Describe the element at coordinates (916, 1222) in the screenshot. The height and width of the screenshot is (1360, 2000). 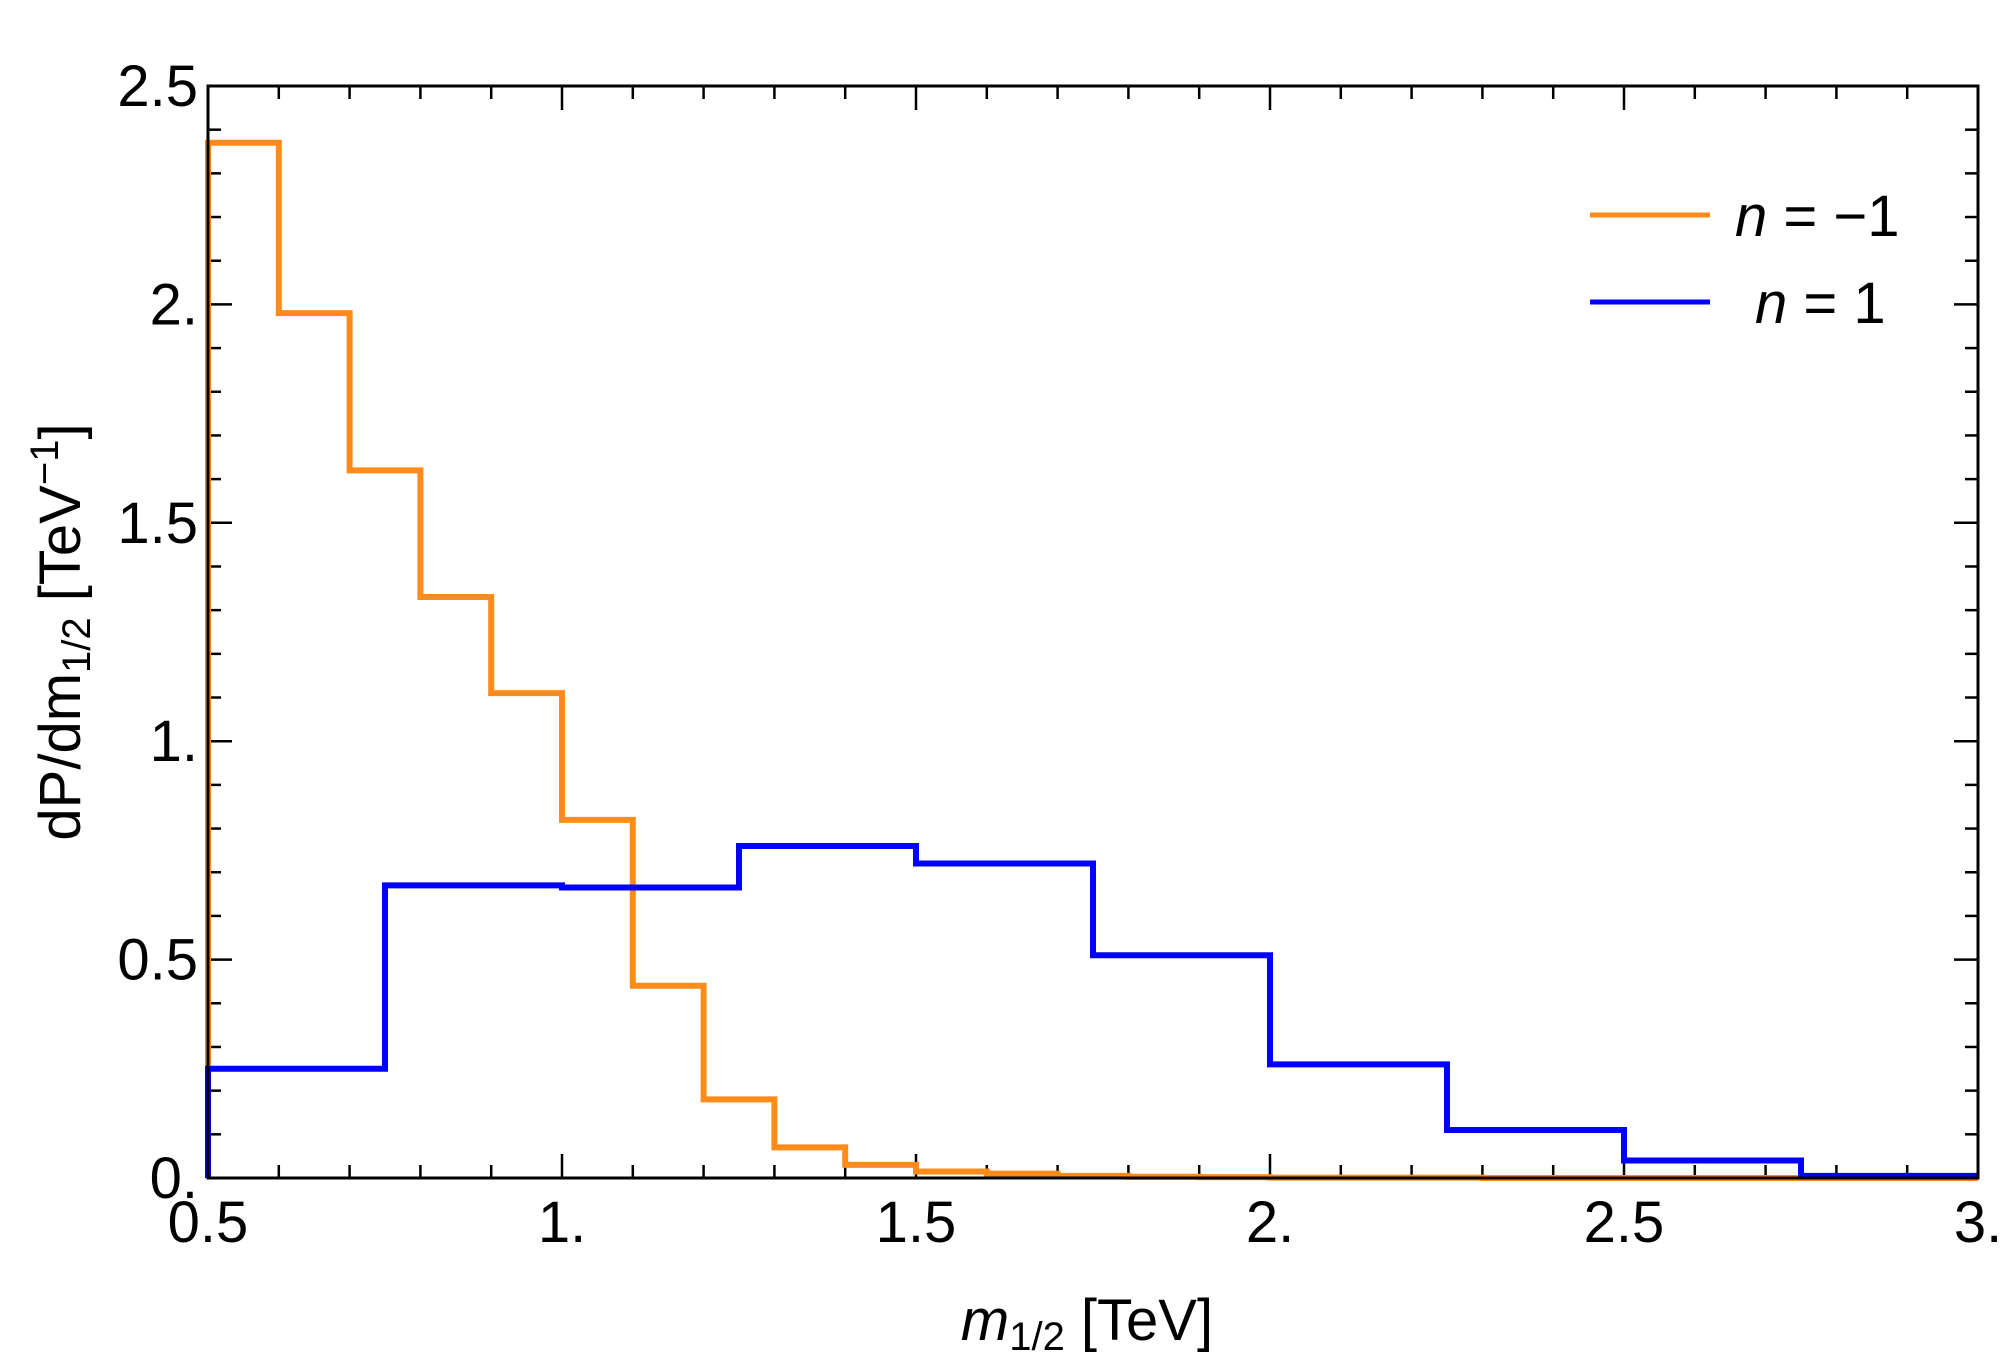
I see `x-tick-label: 1.5` at that location.